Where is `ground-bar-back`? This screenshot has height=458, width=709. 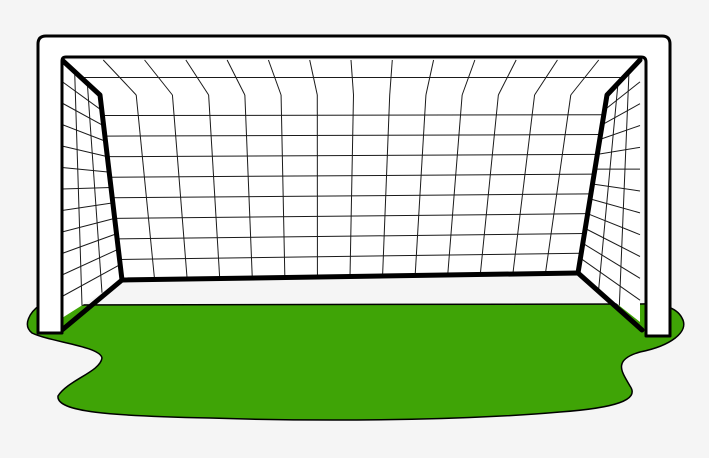 ground-bar-back is located at coordinates (350, 276).